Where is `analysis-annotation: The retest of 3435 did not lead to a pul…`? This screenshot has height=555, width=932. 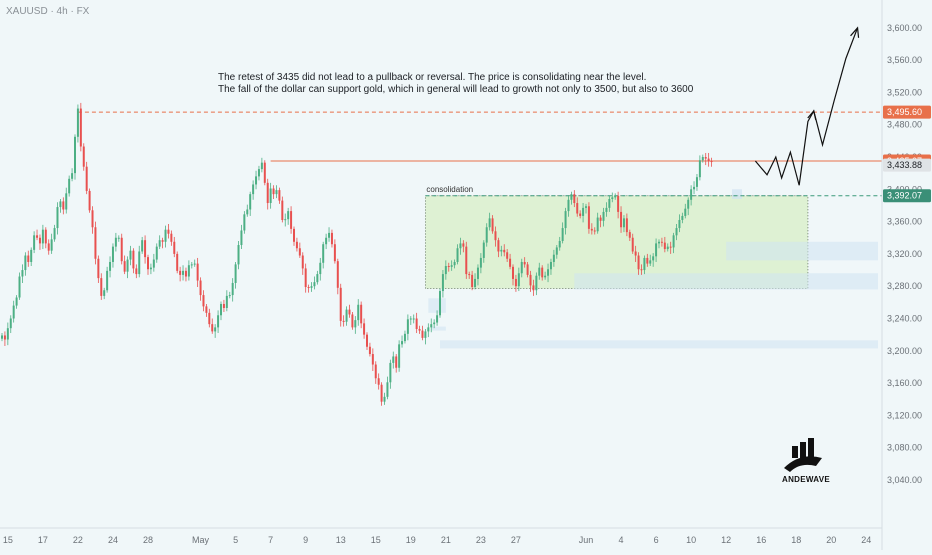
analysis-annotation: The retest of 3435 did not lead to a pul… is located at coordinates (455, 84).